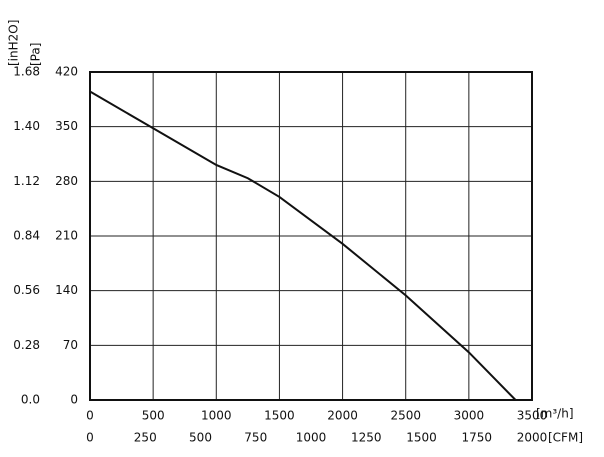  What do you see at coordinates (145, 438) in the screenshot?
I see `x2-tick-label: 250` at bounding box center [145, 438].